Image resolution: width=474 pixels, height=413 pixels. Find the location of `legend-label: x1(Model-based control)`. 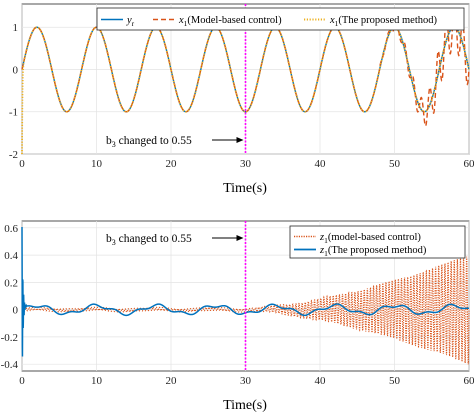

legend-label: x1(Model-based control) is located at coordinates (230, 21).